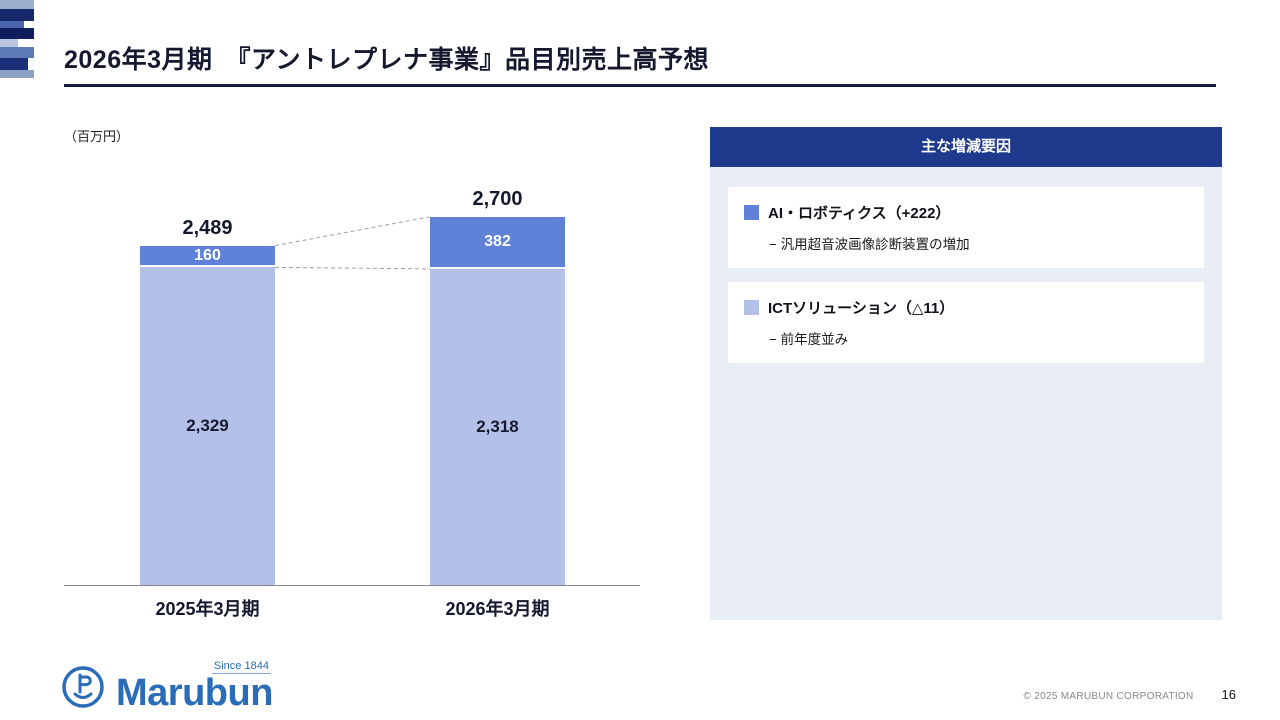 Image resolution: width=1280 pixels, height=720 pixels. I want to click on factor-title: AI・ロボティクス（+222）, so click(859, 213).